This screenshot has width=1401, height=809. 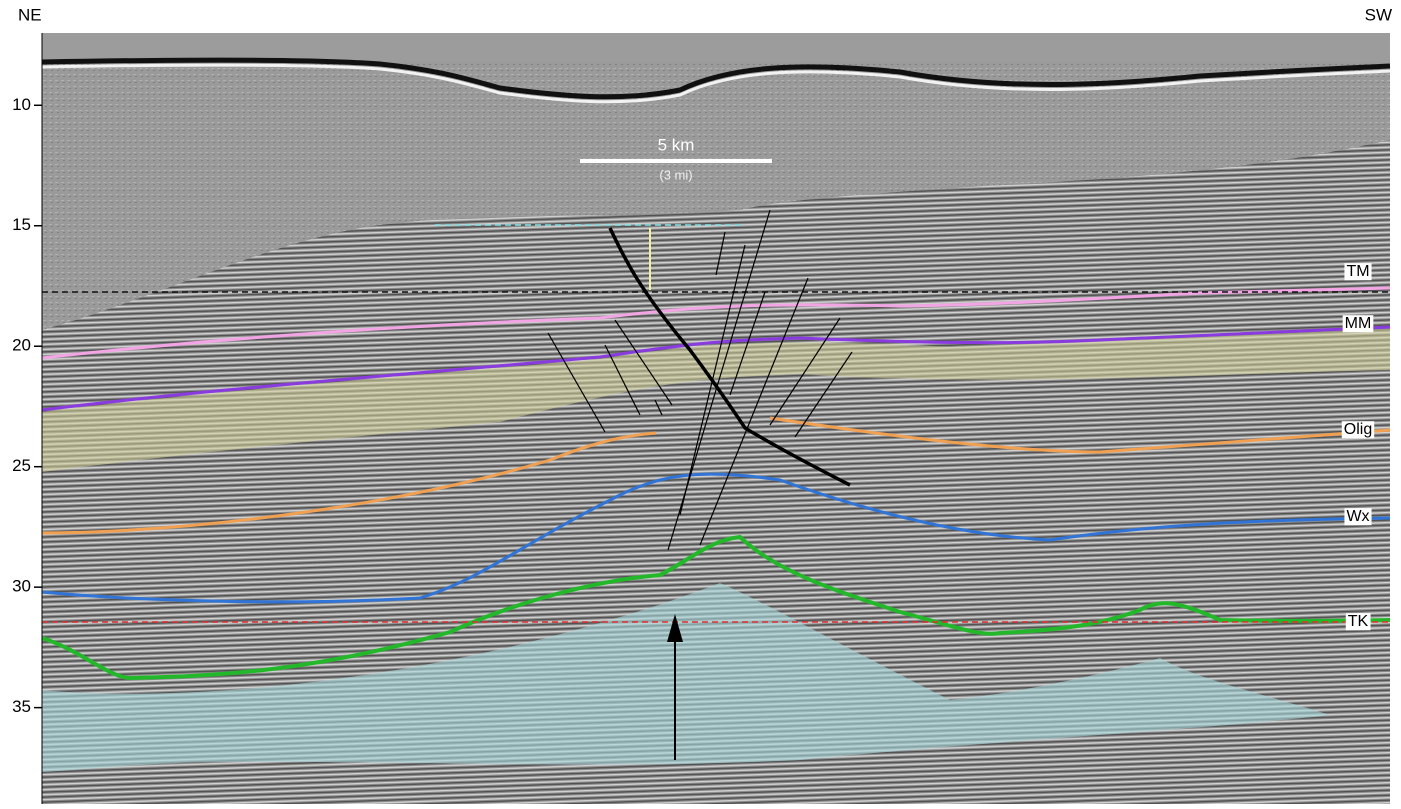 What do you see at coordinates (1358, 447) in the screenshot?
I see `horizon-labels: TM MM Olig Wx TK` at bounding box center [1358, 447].